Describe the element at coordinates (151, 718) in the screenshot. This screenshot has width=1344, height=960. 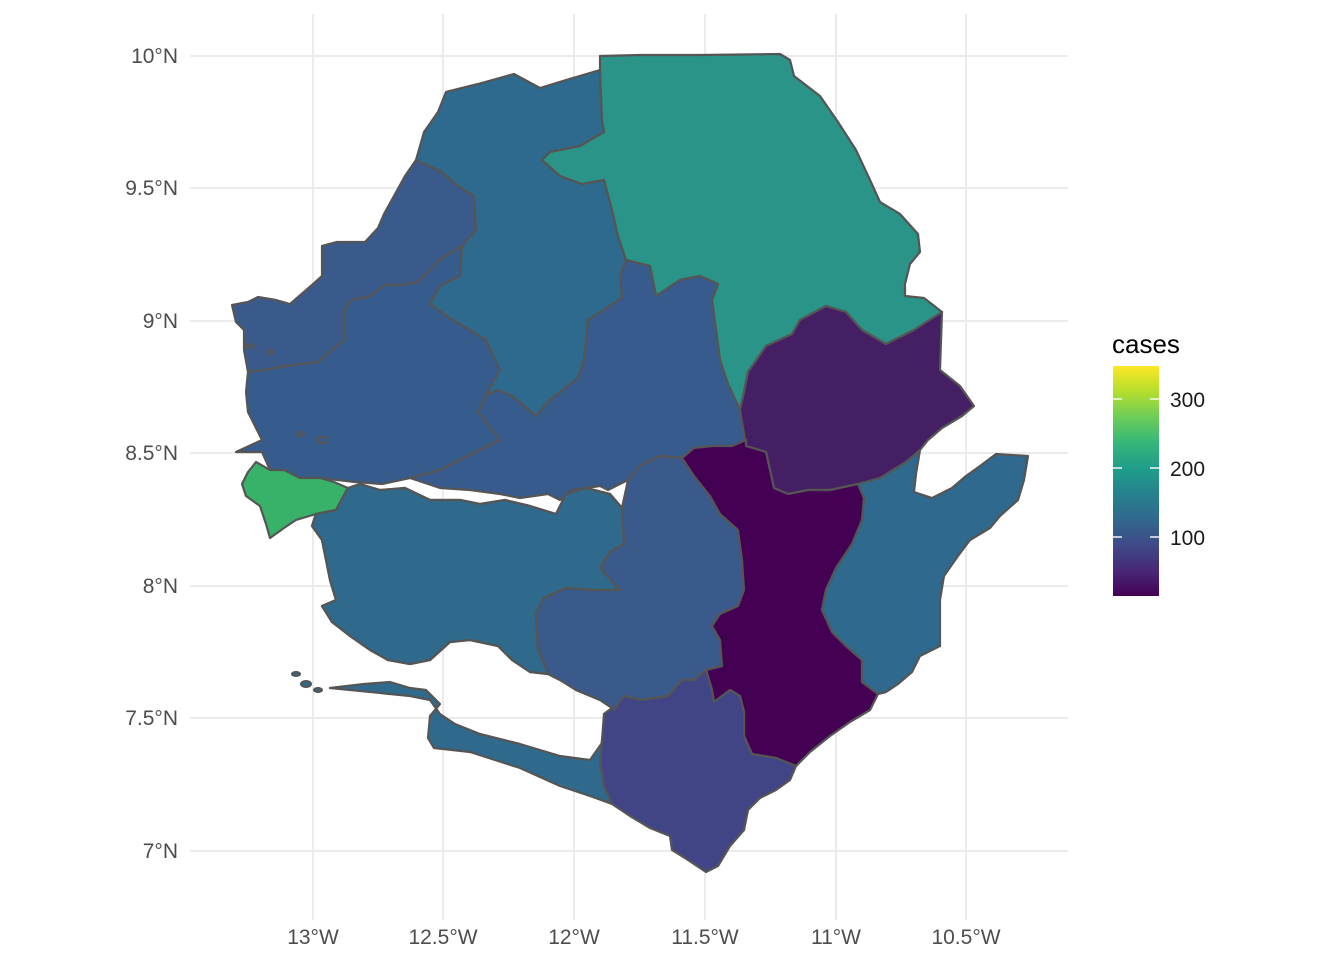
I see `y-tick-label: 7.5°N` at that location.